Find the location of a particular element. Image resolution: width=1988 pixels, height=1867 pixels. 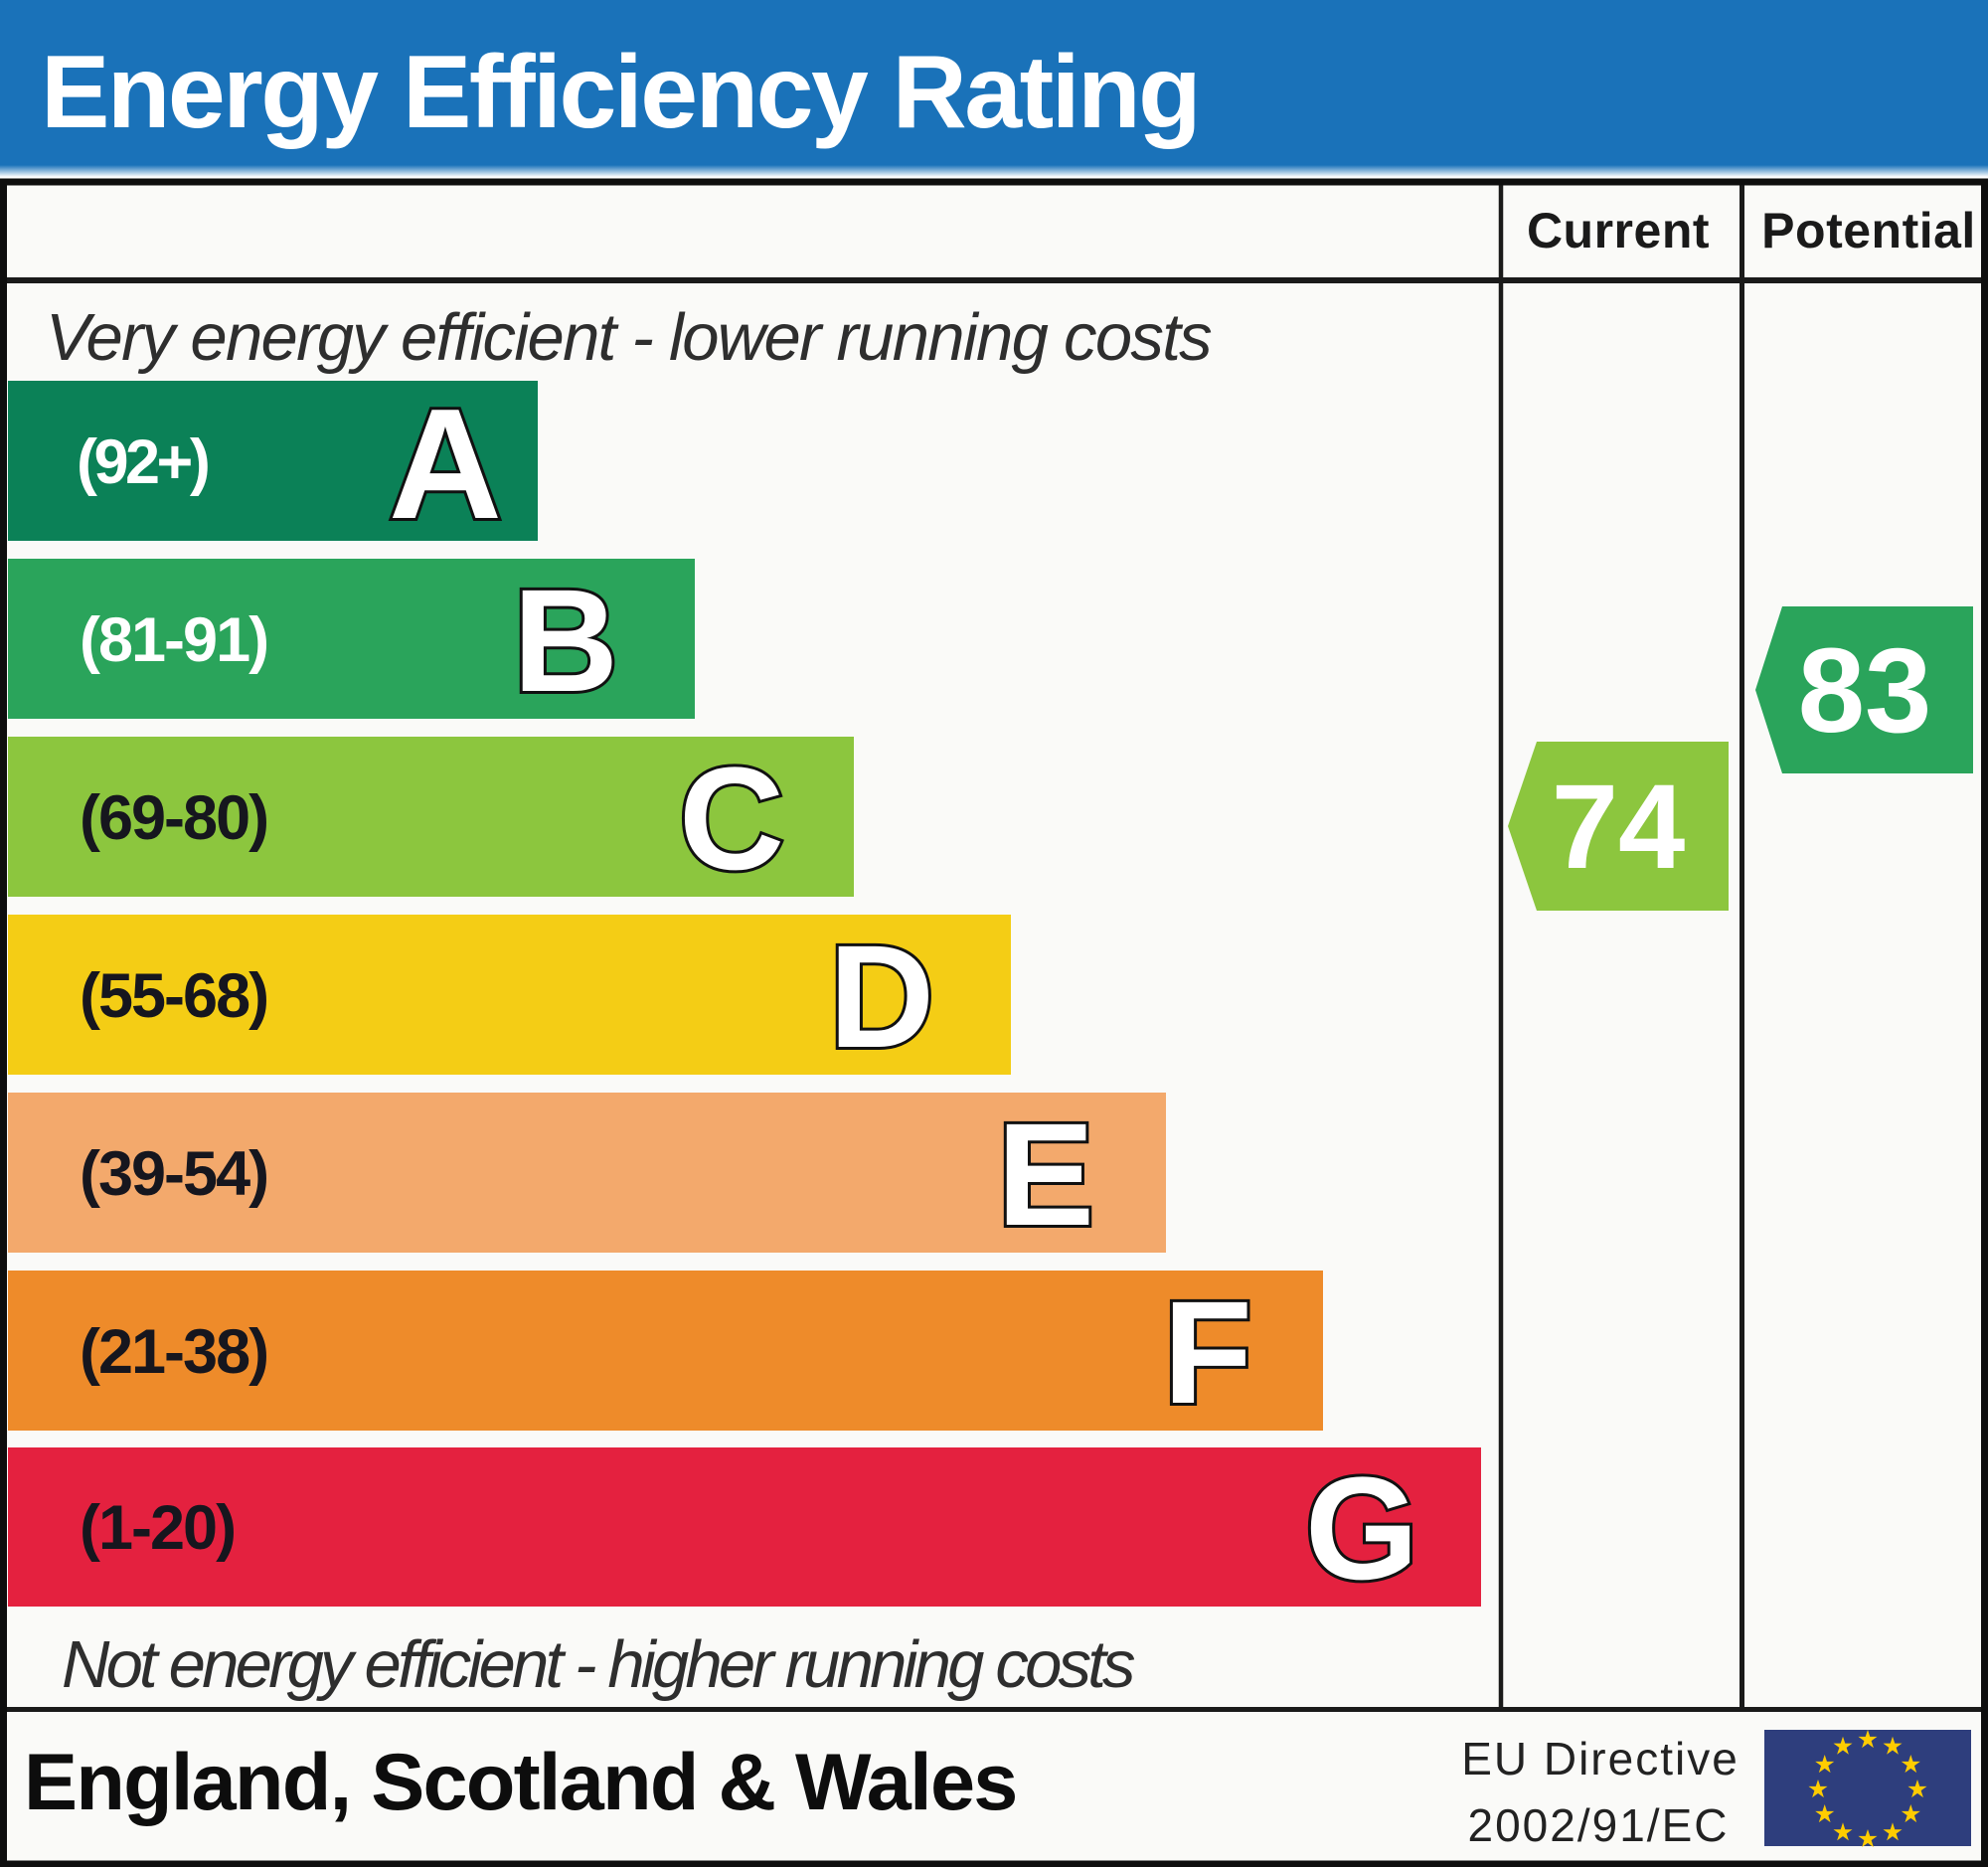

svg-text: E is located at coordinates (1045, 1175).